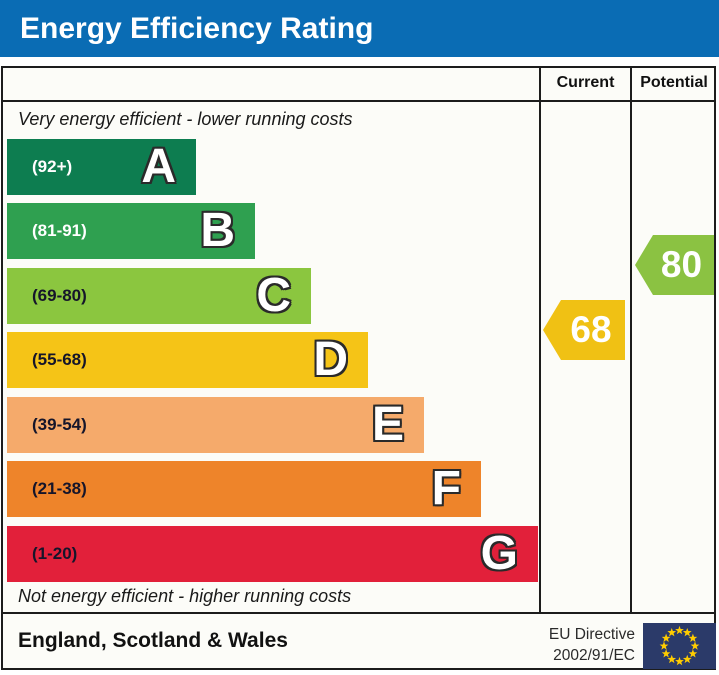  What do you see at coordinates (330, 359) in the screenshot?
I see `band-d-grade: D` at bounding box center [330, 359].